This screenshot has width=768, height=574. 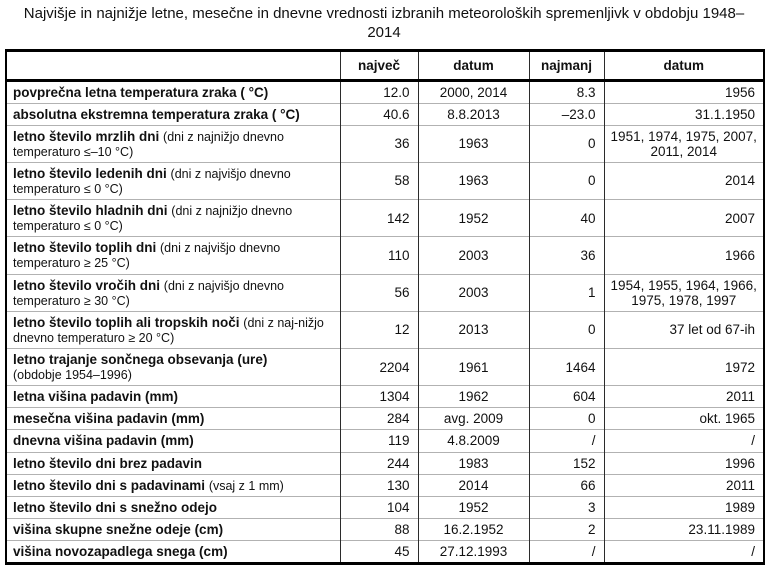 I want to click on min-date: 1954, 1955, 1964, 1966, 1975, 1978, 1997, so click(x=683, y=292).